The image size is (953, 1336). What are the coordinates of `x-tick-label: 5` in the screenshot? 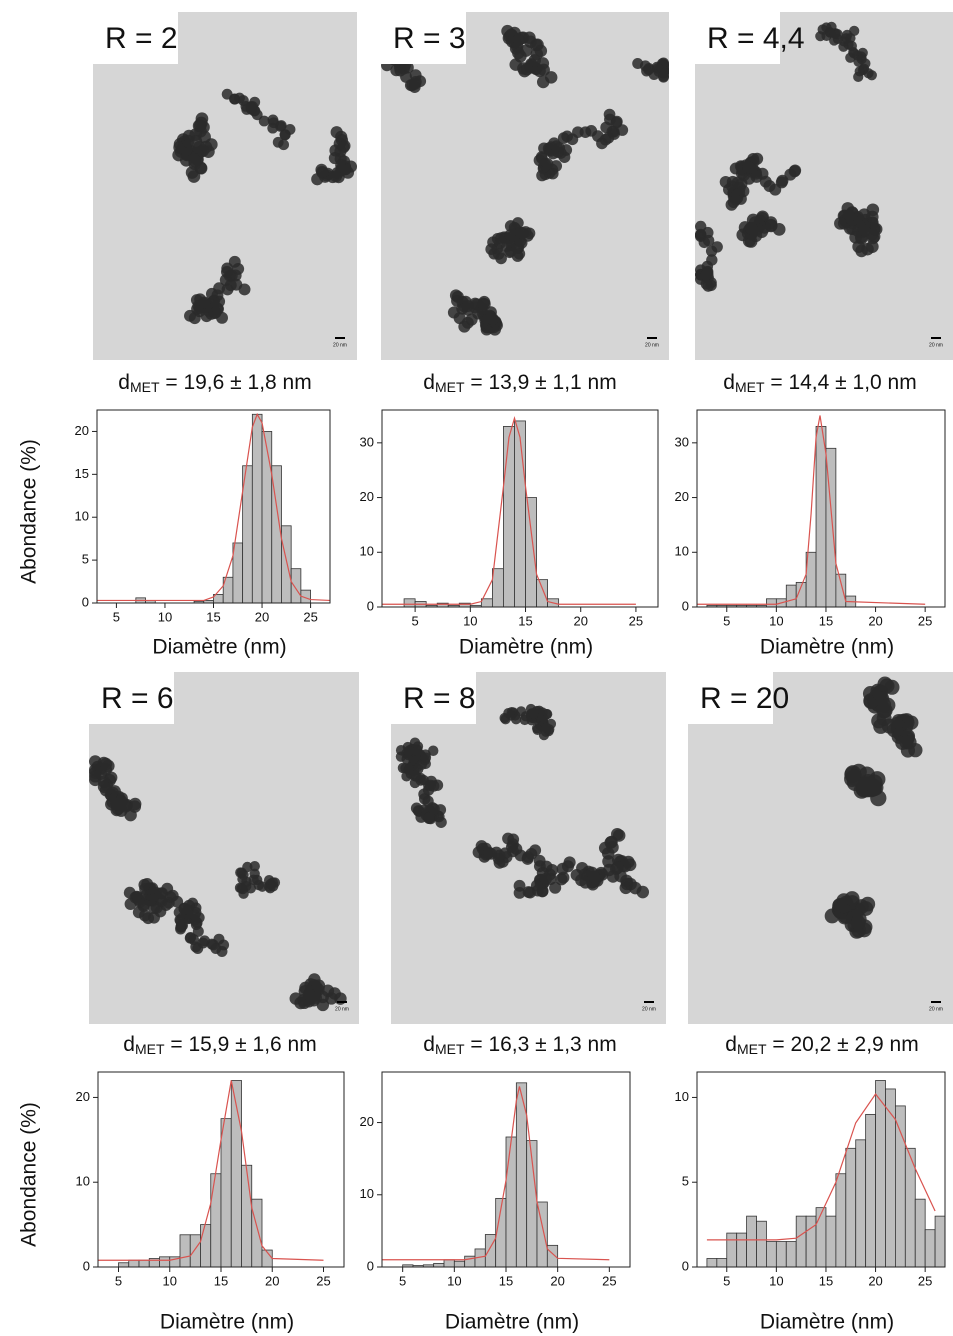 It's located at (726, 1280).